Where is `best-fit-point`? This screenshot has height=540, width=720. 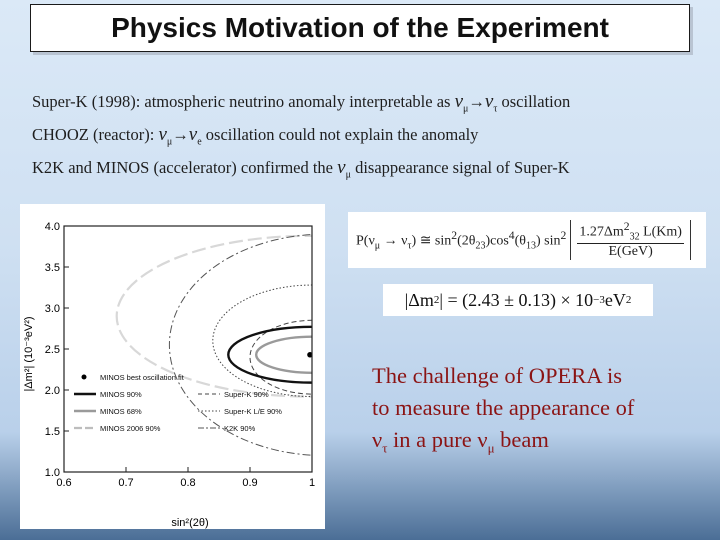
best-fit-point is located at coordinates (309, 354).